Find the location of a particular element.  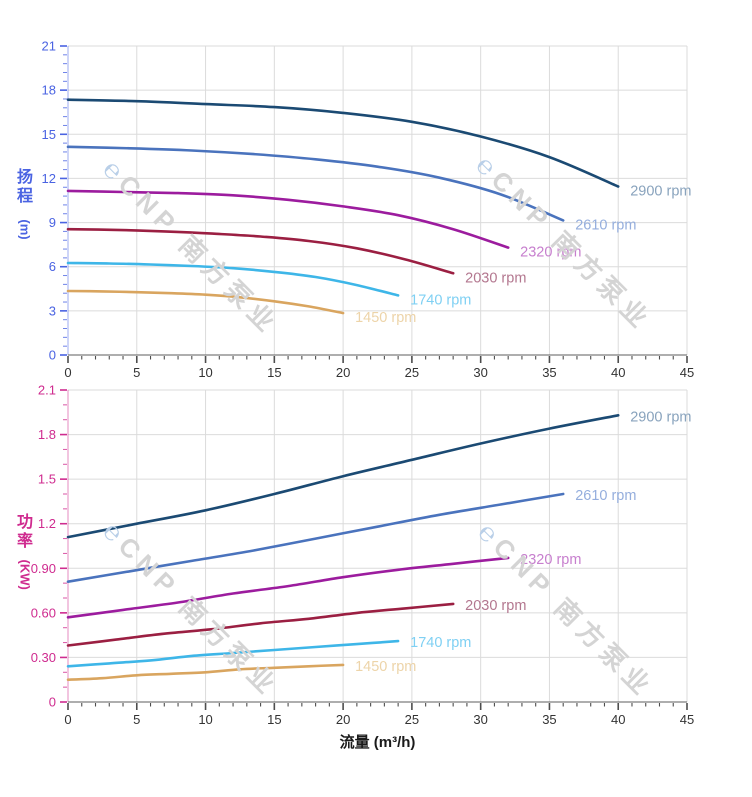

y-tick-label: 9 is located at coordinates (52, 222).